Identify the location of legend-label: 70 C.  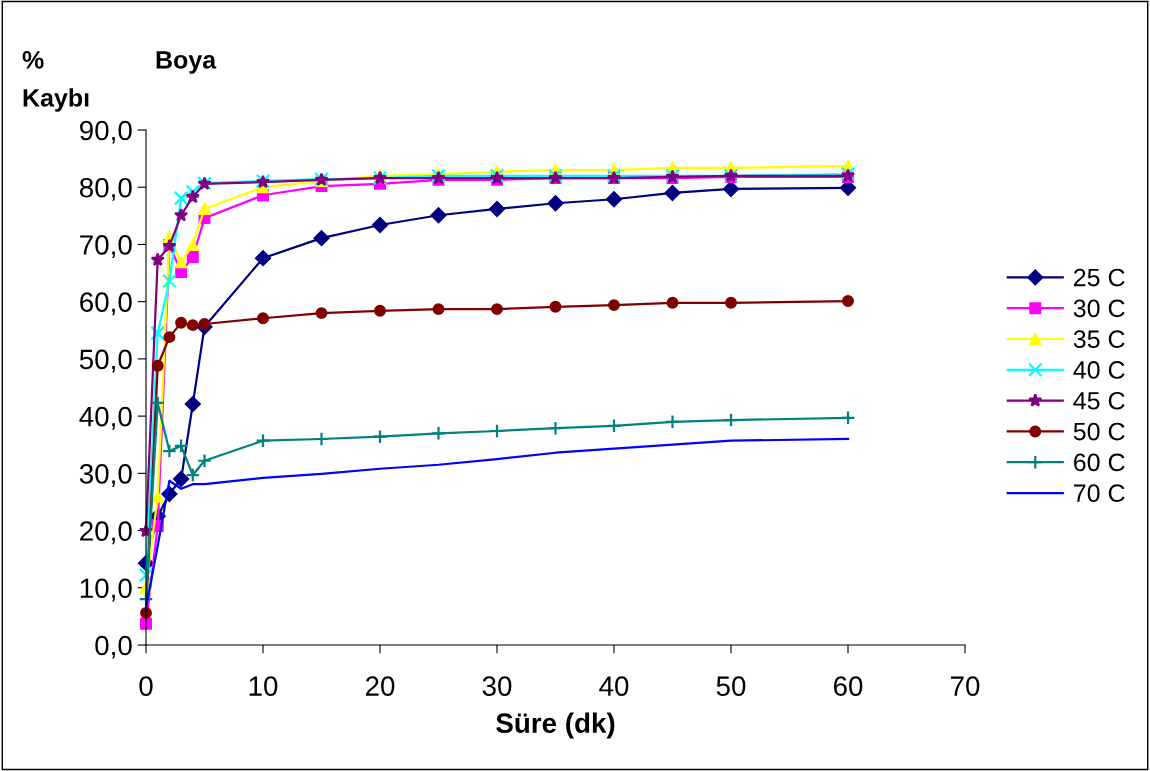
(1099, 493).